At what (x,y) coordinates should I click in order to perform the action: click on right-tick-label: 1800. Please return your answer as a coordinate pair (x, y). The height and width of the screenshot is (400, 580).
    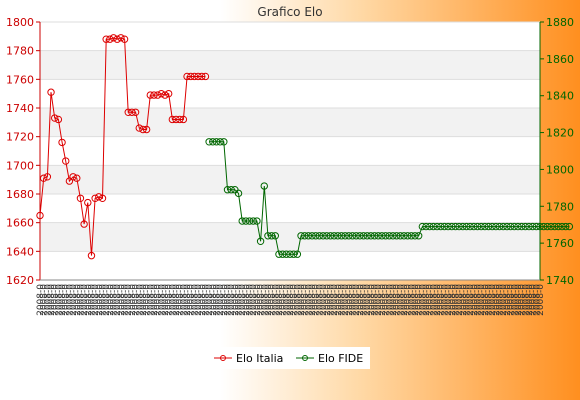
    Looking at the image, I should click on (560, 169).